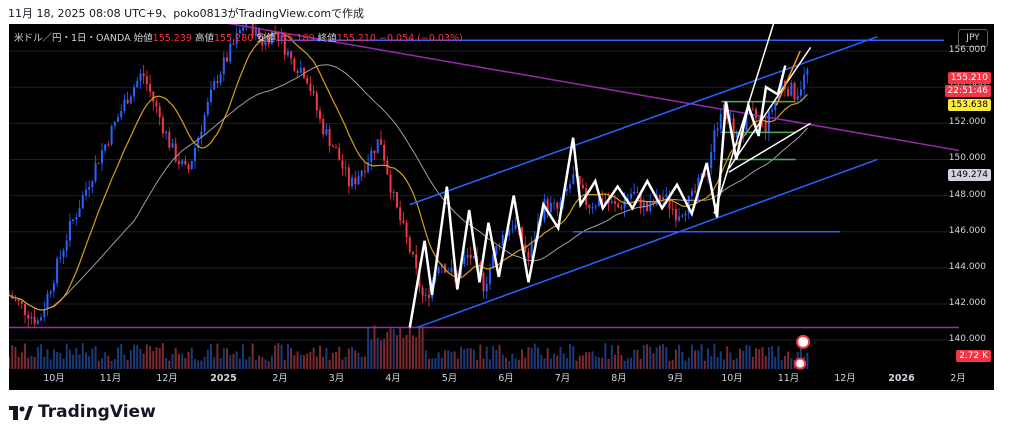 Image resolution: width=1024 pixels, height=441 pixels. Describe the element at coordinates (788, 78) in the screenshot. I see `orange-line` at that location.